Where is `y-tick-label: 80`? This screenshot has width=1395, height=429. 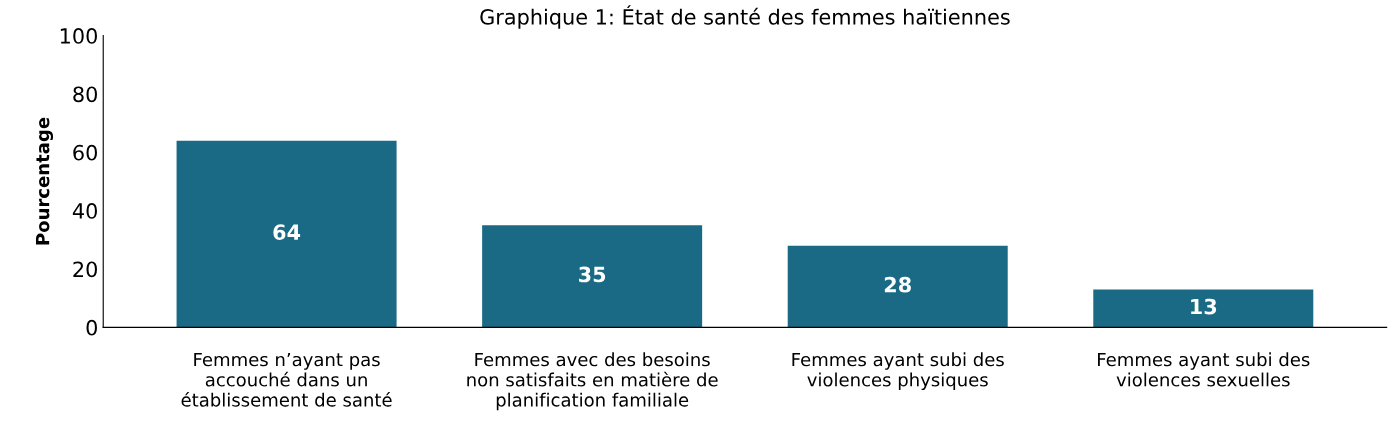 y-tick-label: 80 is located at coordinates (85, 94).